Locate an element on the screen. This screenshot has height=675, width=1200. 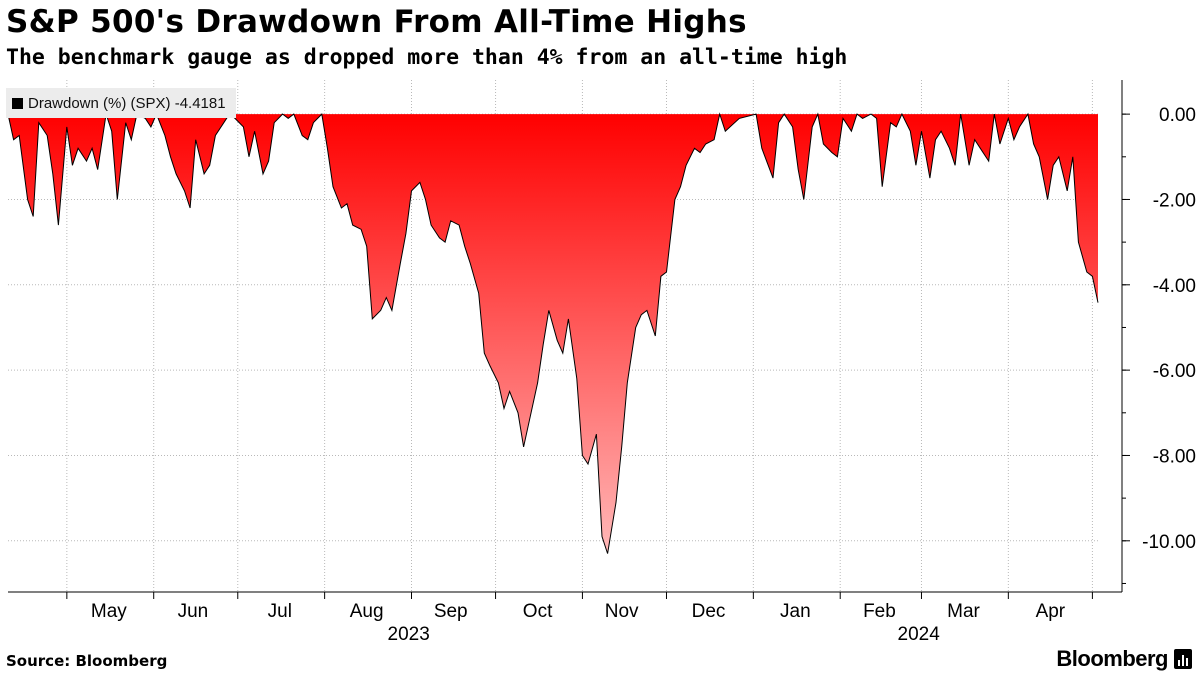
x-tick-label: Apr is located at coordinates (1051, 611).